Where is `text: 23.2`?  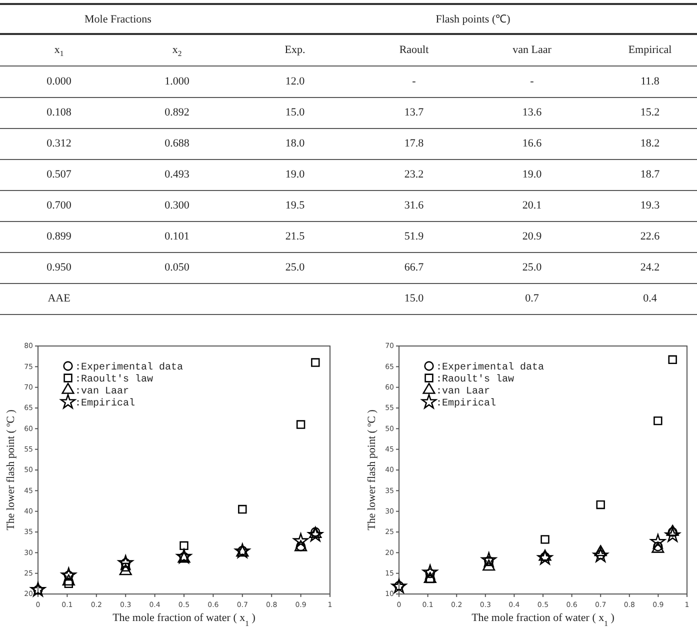 text: 23.2 is located at coordinates (414, 174).